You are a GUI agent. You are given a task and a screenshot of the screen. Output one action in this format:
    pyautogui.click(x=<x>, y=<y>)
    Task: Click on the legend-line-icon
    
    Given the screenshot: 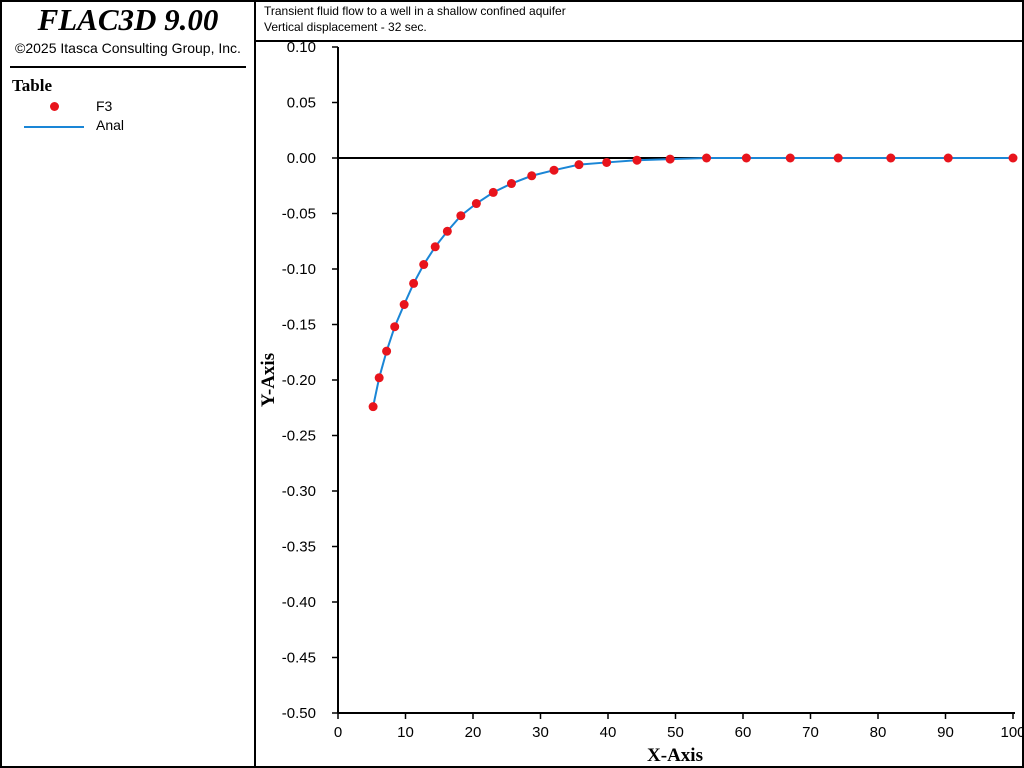 What is the action you would take?
    pyautogui.click(x=54, y=127)
    